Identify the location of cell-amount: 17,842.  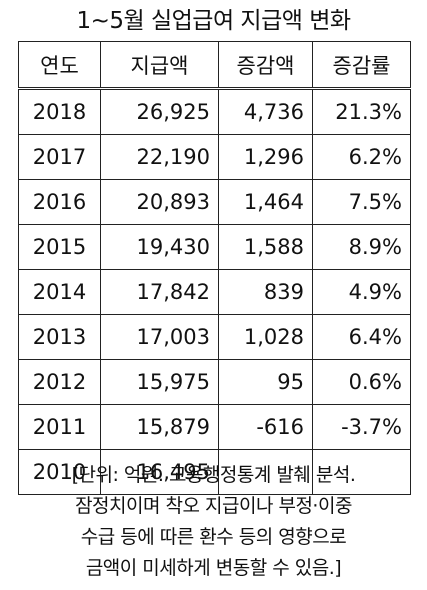
(159, 292).